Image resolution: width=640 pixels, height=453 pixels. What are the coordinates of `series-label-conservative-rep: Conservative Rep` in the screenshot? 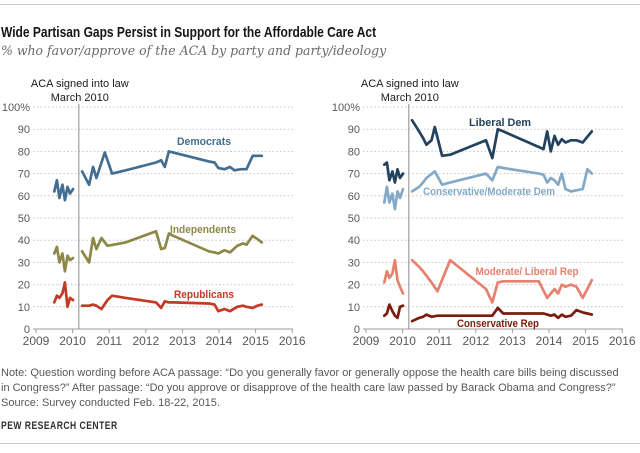 It's located at (498, 324).